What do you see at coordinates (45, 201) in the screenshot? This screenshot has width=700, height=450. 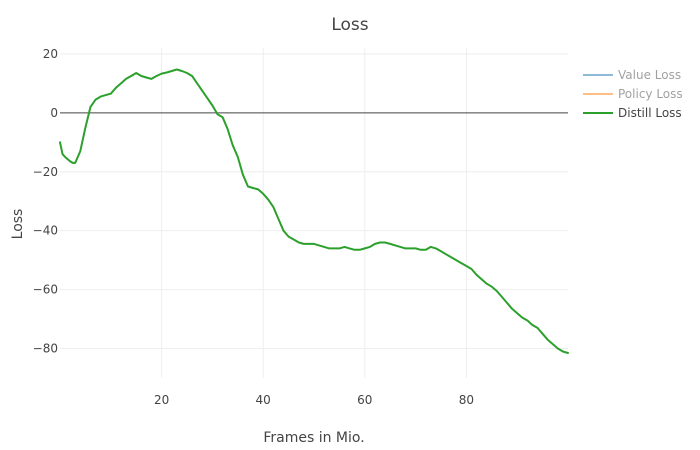 I see `y-axis-ticks: 20 0 −20 −40 −60 −80` at bounding box center [45, 201].